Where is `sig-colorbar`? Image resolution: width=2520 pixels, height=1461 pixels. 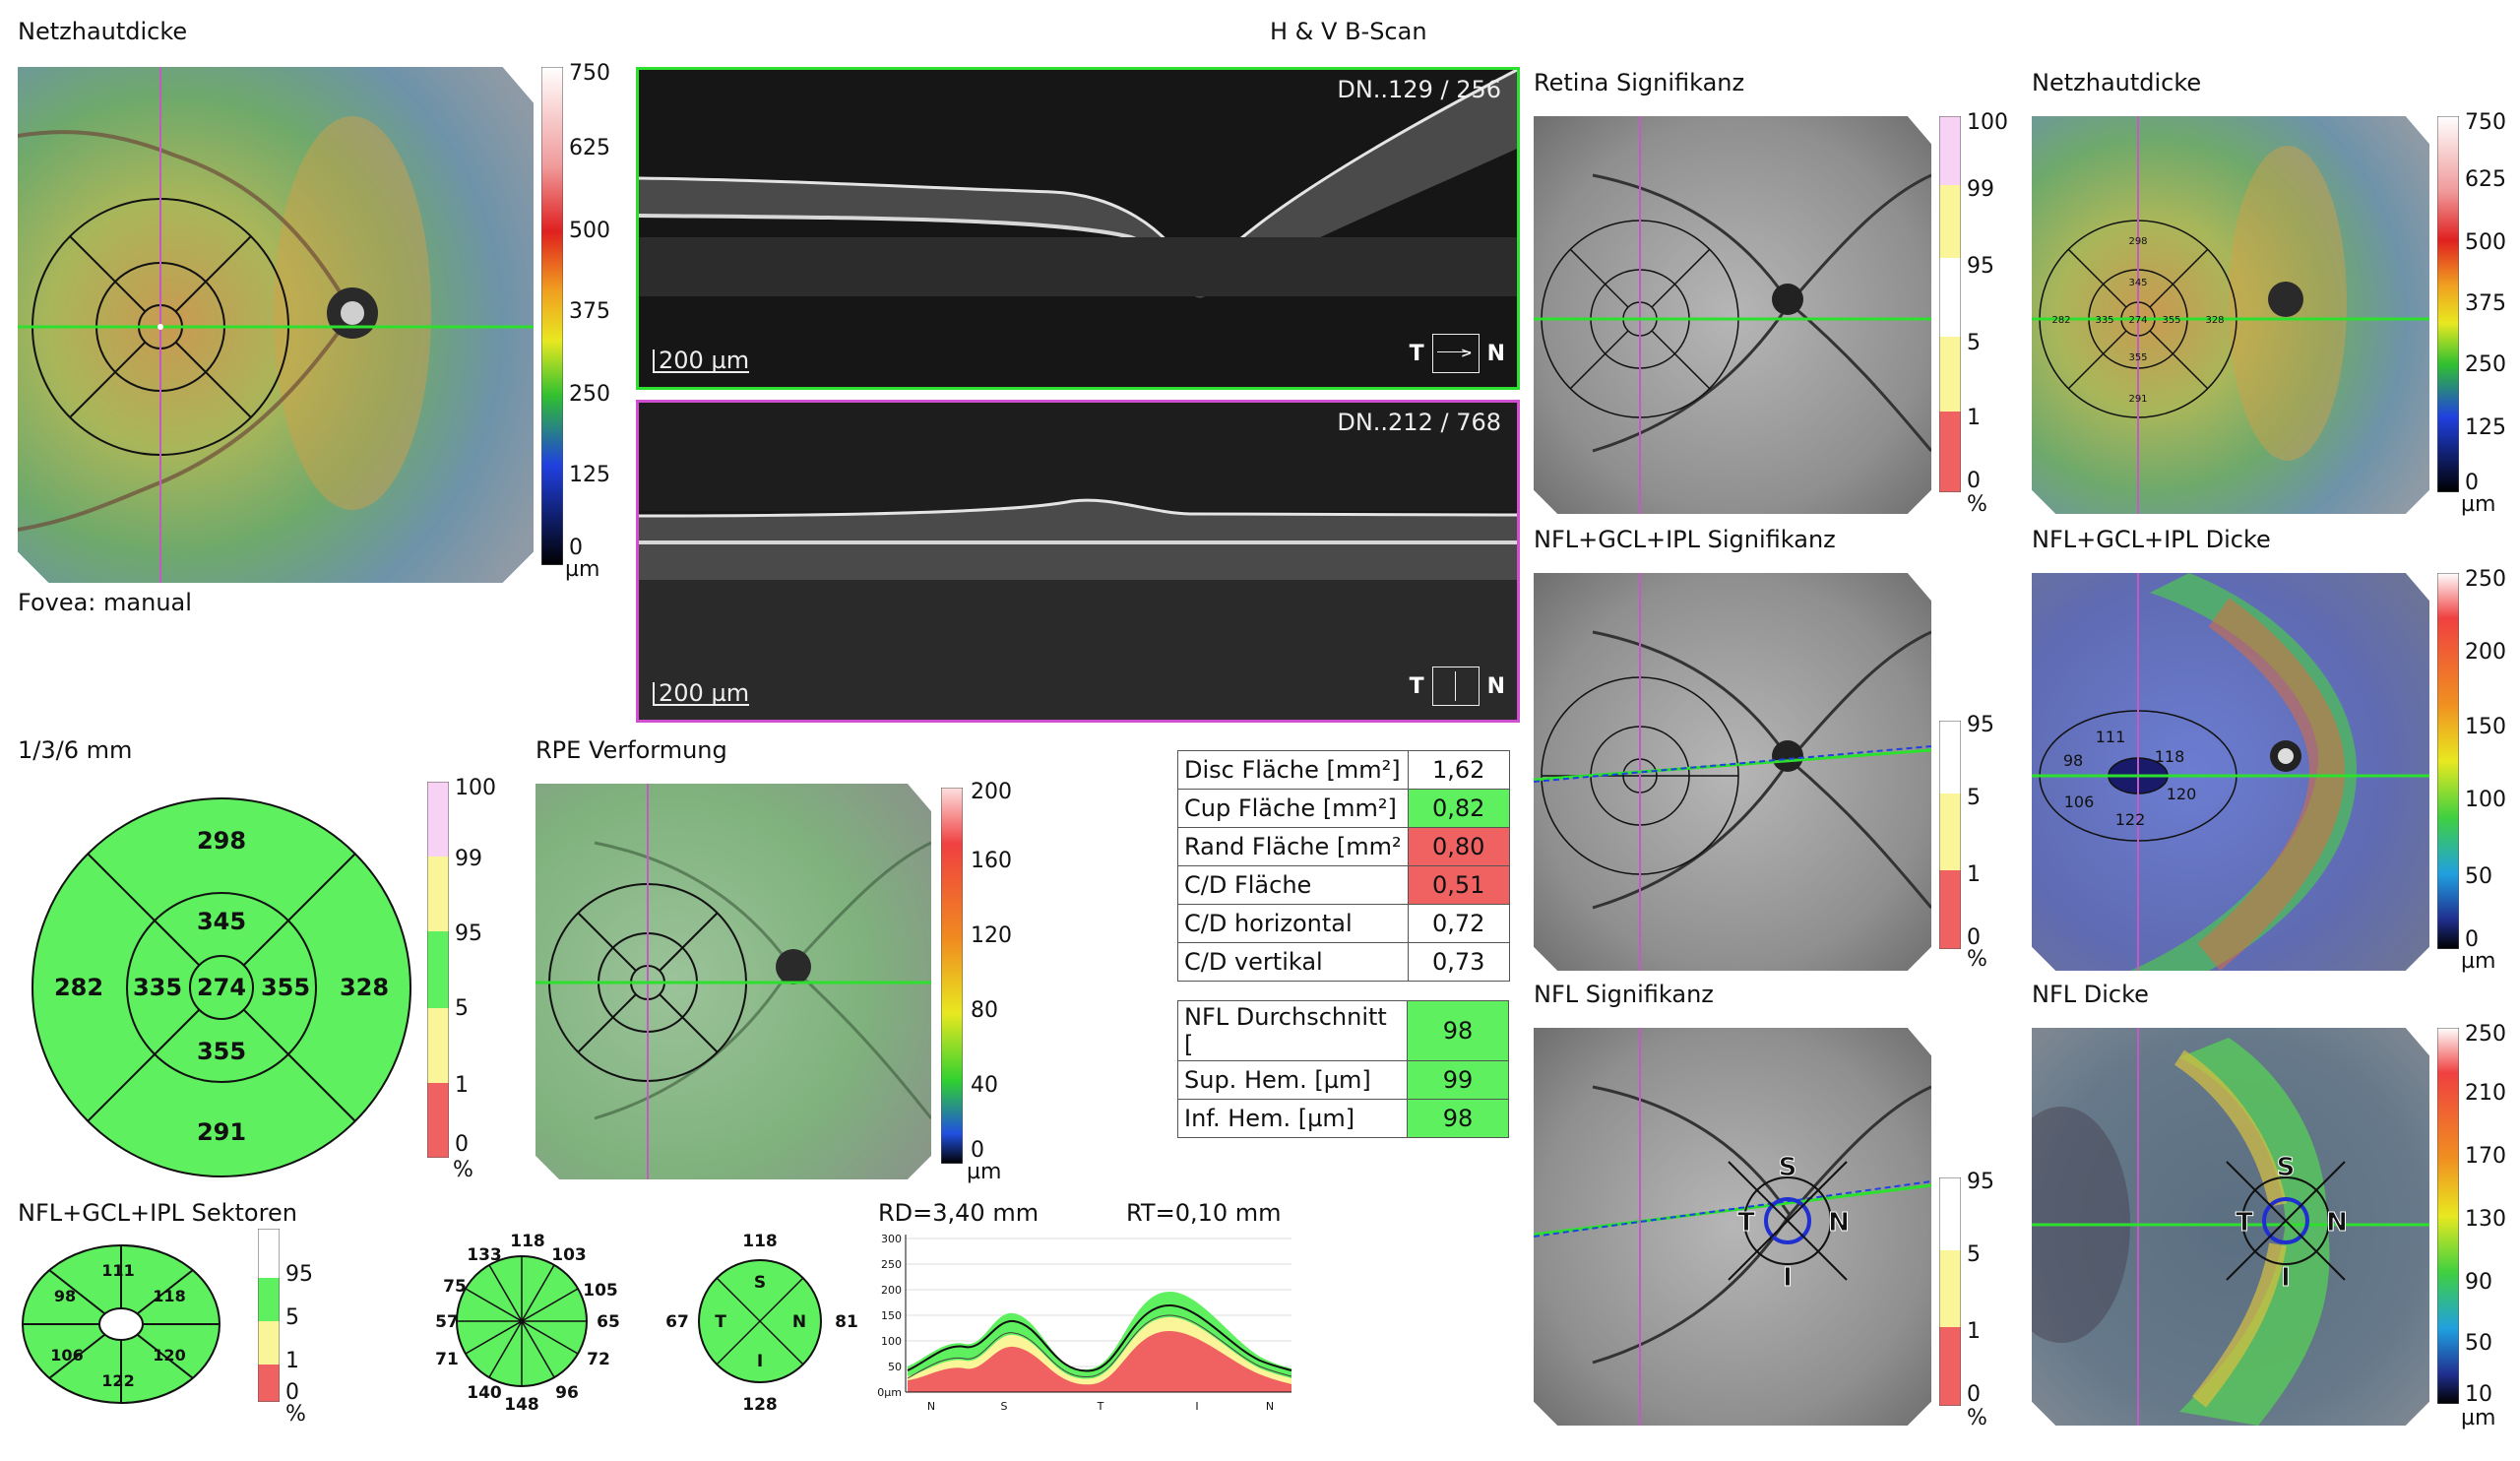 sig-colorbar is located at coordinates (1950, 304).